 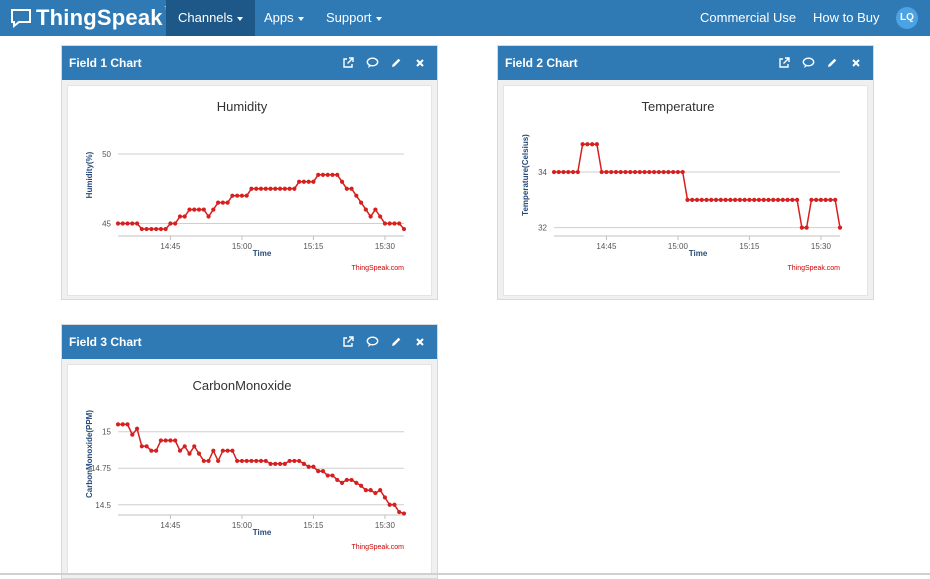 I want to click on nav-support: Support, so click(x=354, y=18).